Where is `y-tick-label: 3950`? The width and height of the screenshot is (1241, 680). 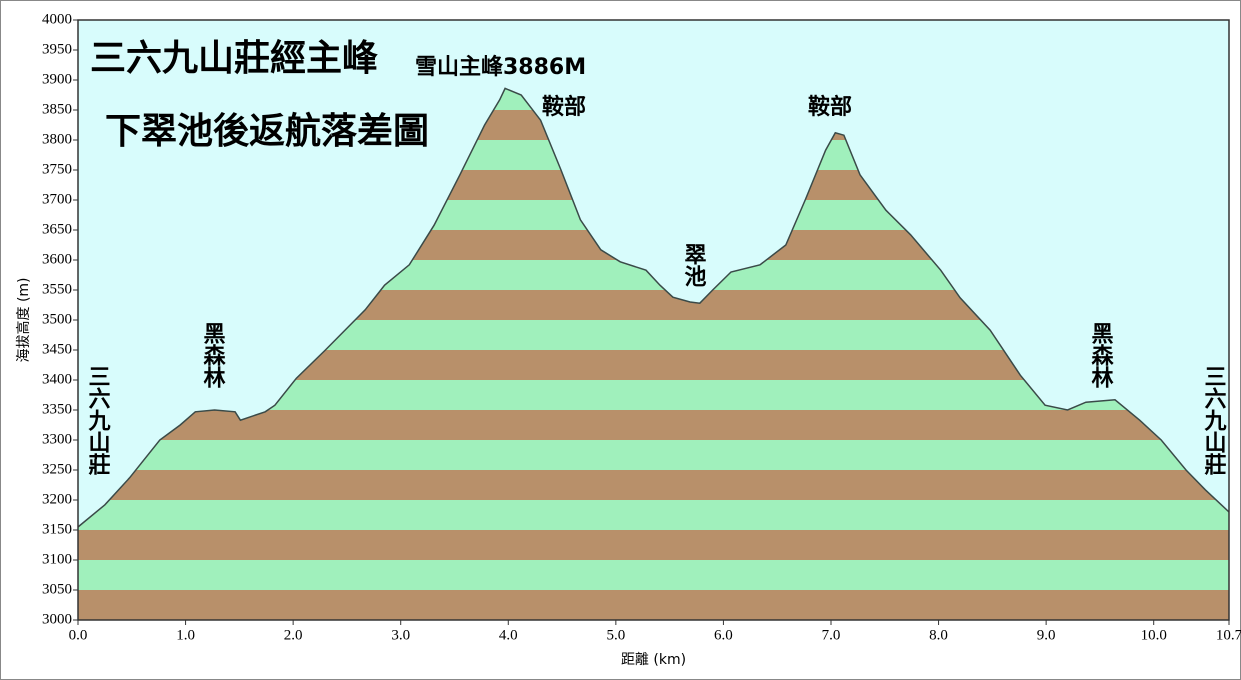
y-tick-label: 3950 is located at coordinates (57, 49).